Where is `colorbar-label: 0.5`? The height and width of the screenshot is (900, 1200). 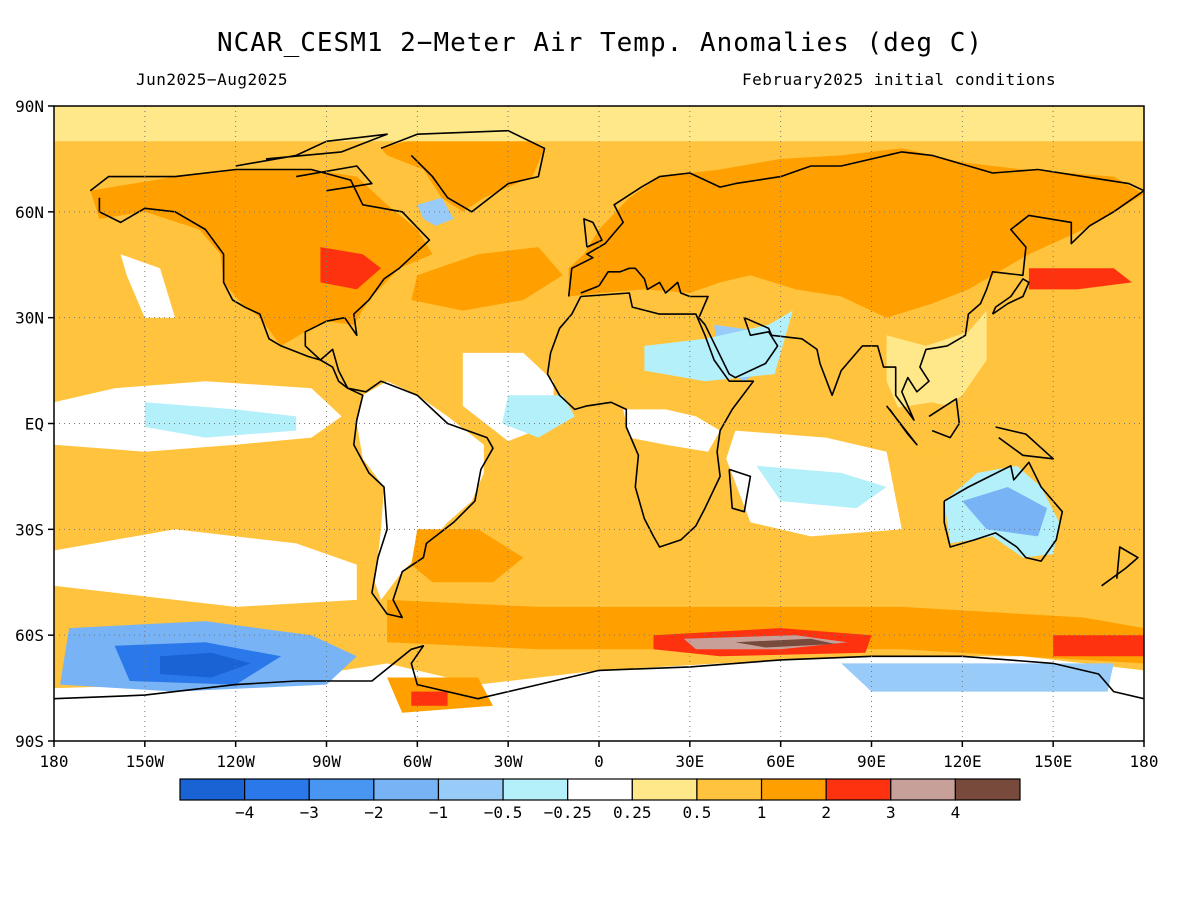 colorbar-label: 0.5 is located at coordinates (696, 812).